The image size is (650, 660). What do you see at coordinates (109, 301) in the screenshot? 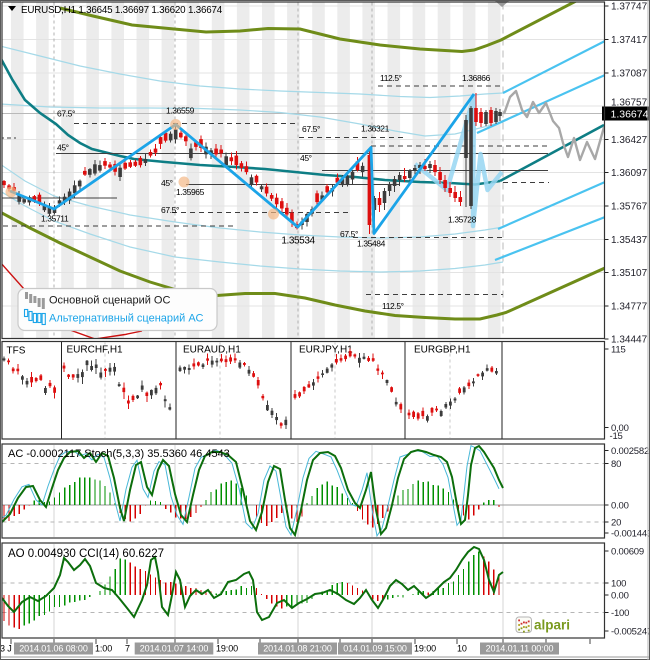
I see `svg-text: Основной сценарий ОС` at bounding box center [109, 301].